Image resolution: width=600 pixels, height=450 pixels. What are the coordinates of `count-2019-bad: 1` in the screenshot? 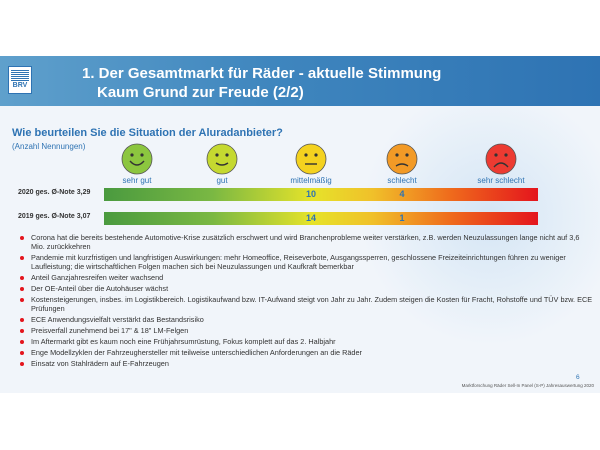 It's located at (402, 218).